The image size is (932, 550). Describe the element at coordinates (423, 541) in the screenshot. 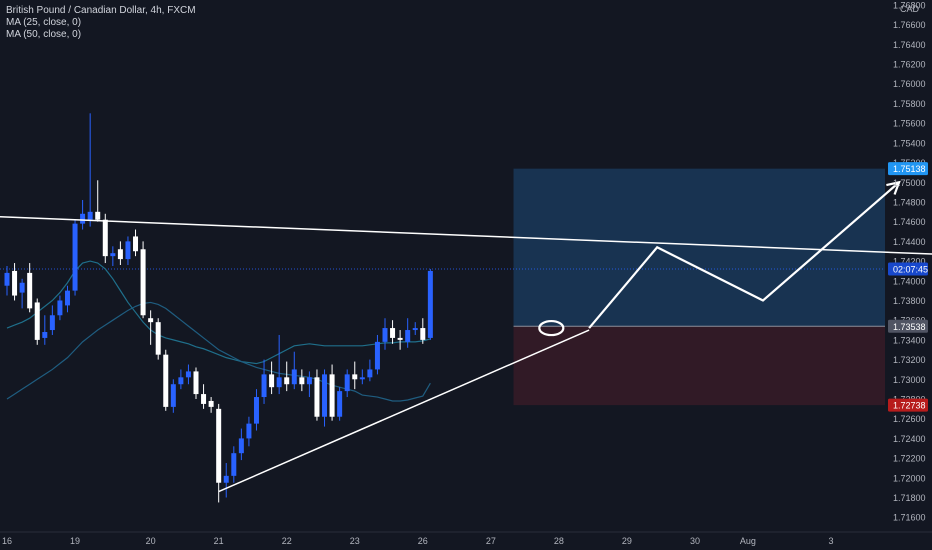

I see `x-tick-label: 26` at that location.